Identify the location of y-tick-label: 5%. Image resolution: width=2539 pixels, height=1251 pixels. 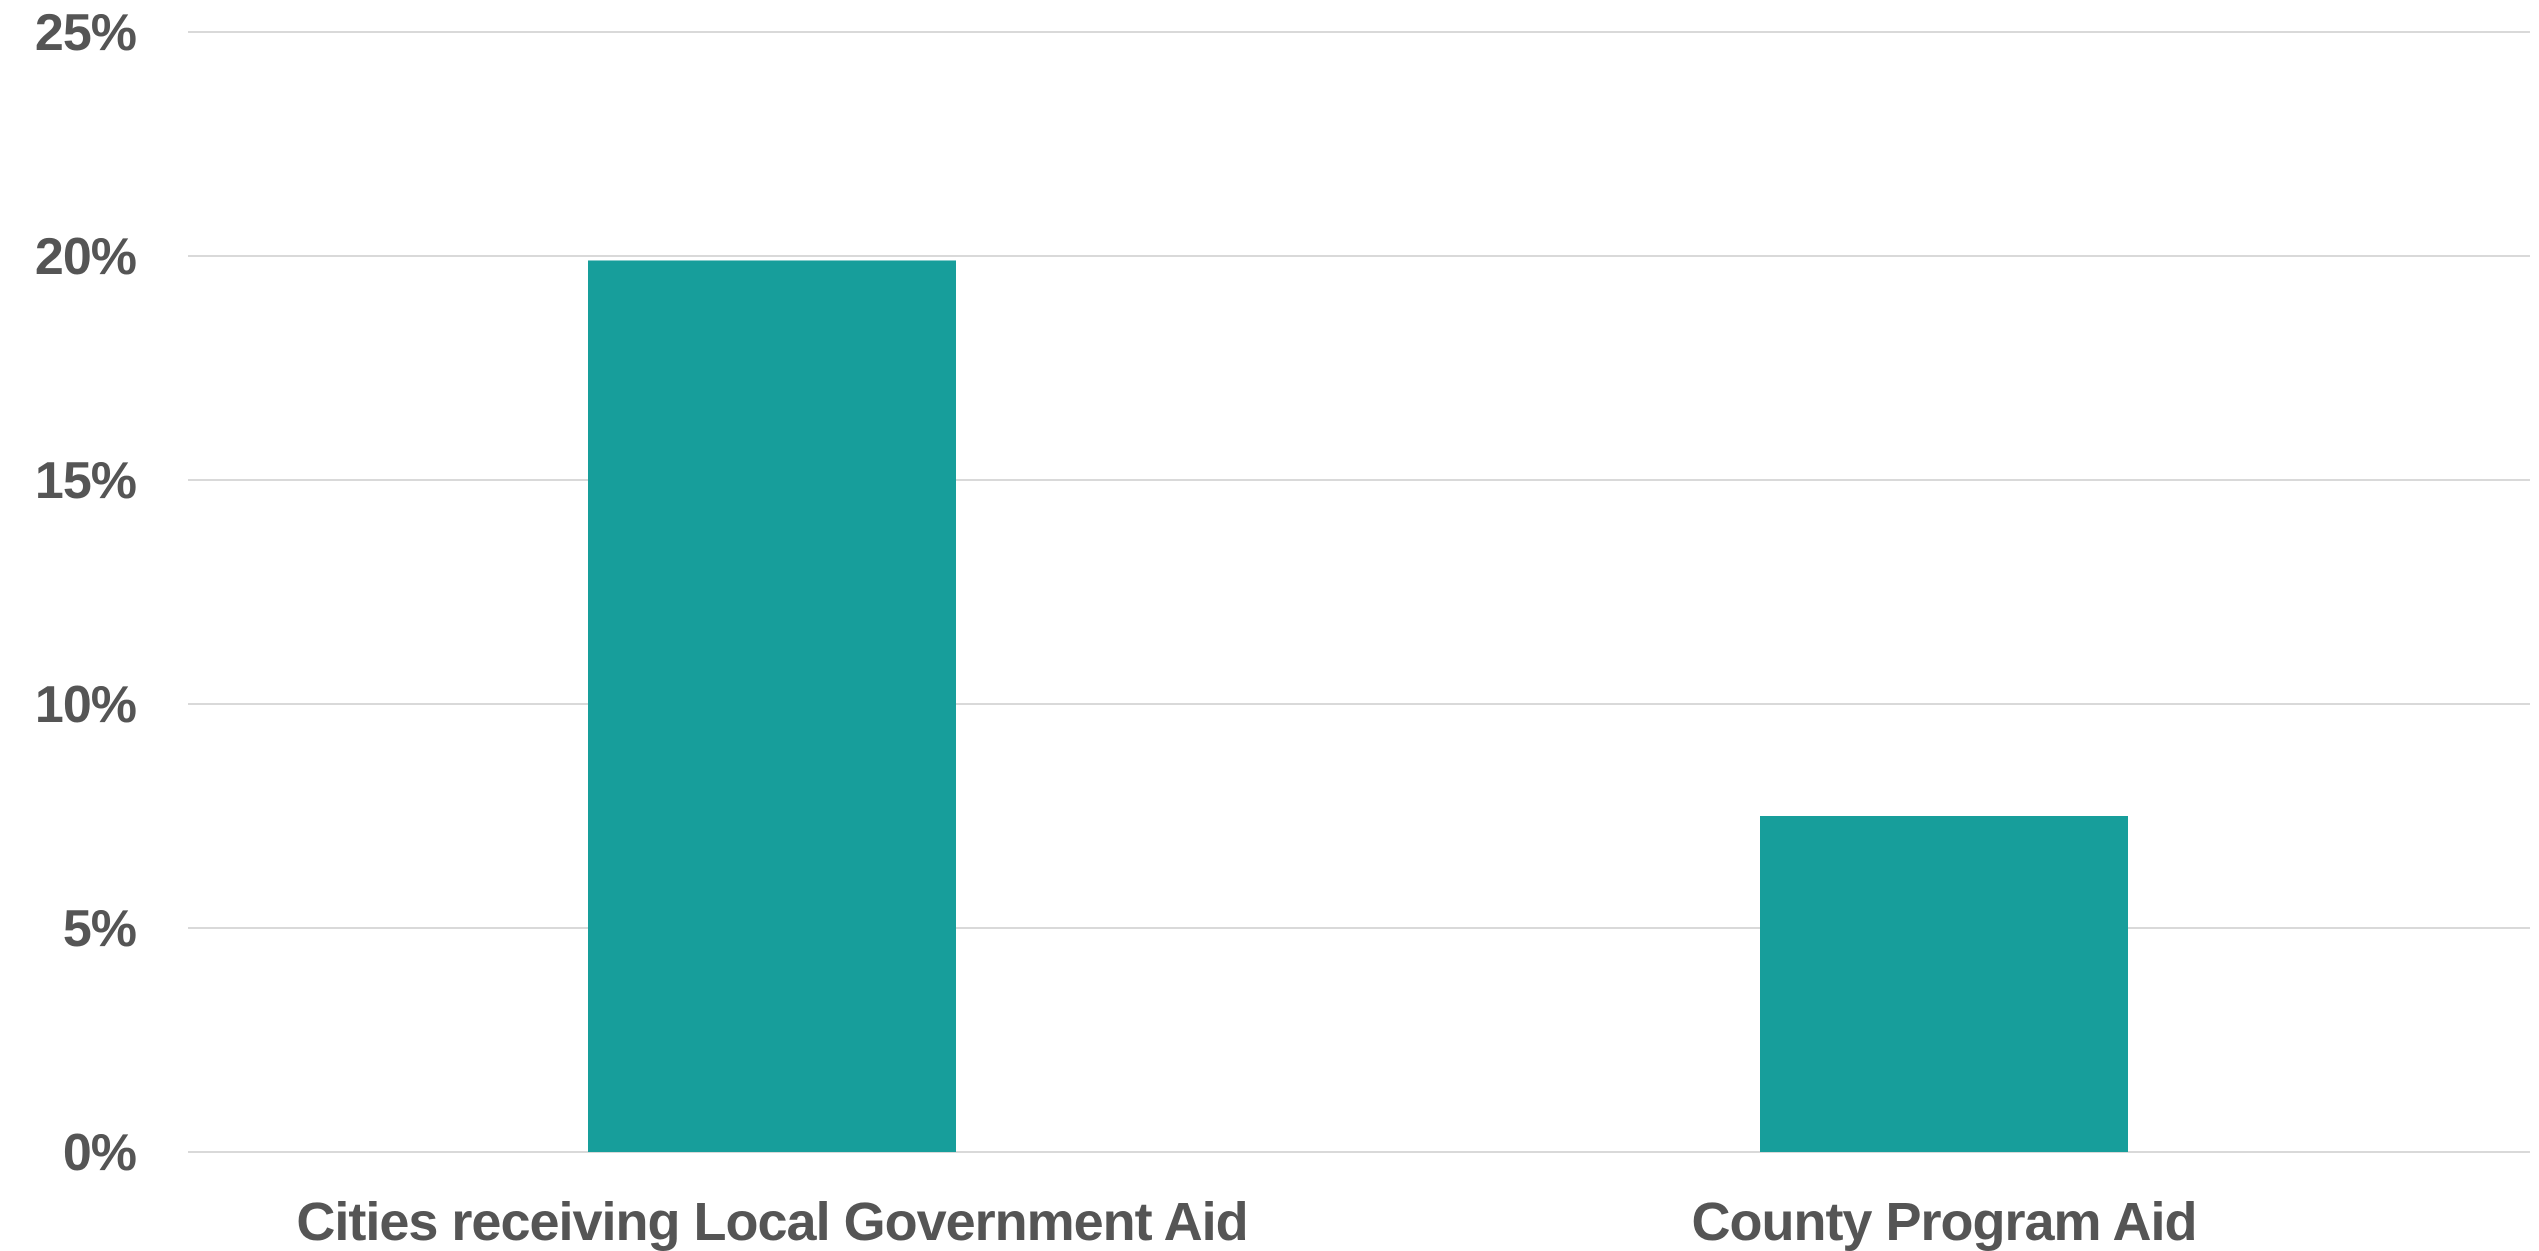
(99, 929).